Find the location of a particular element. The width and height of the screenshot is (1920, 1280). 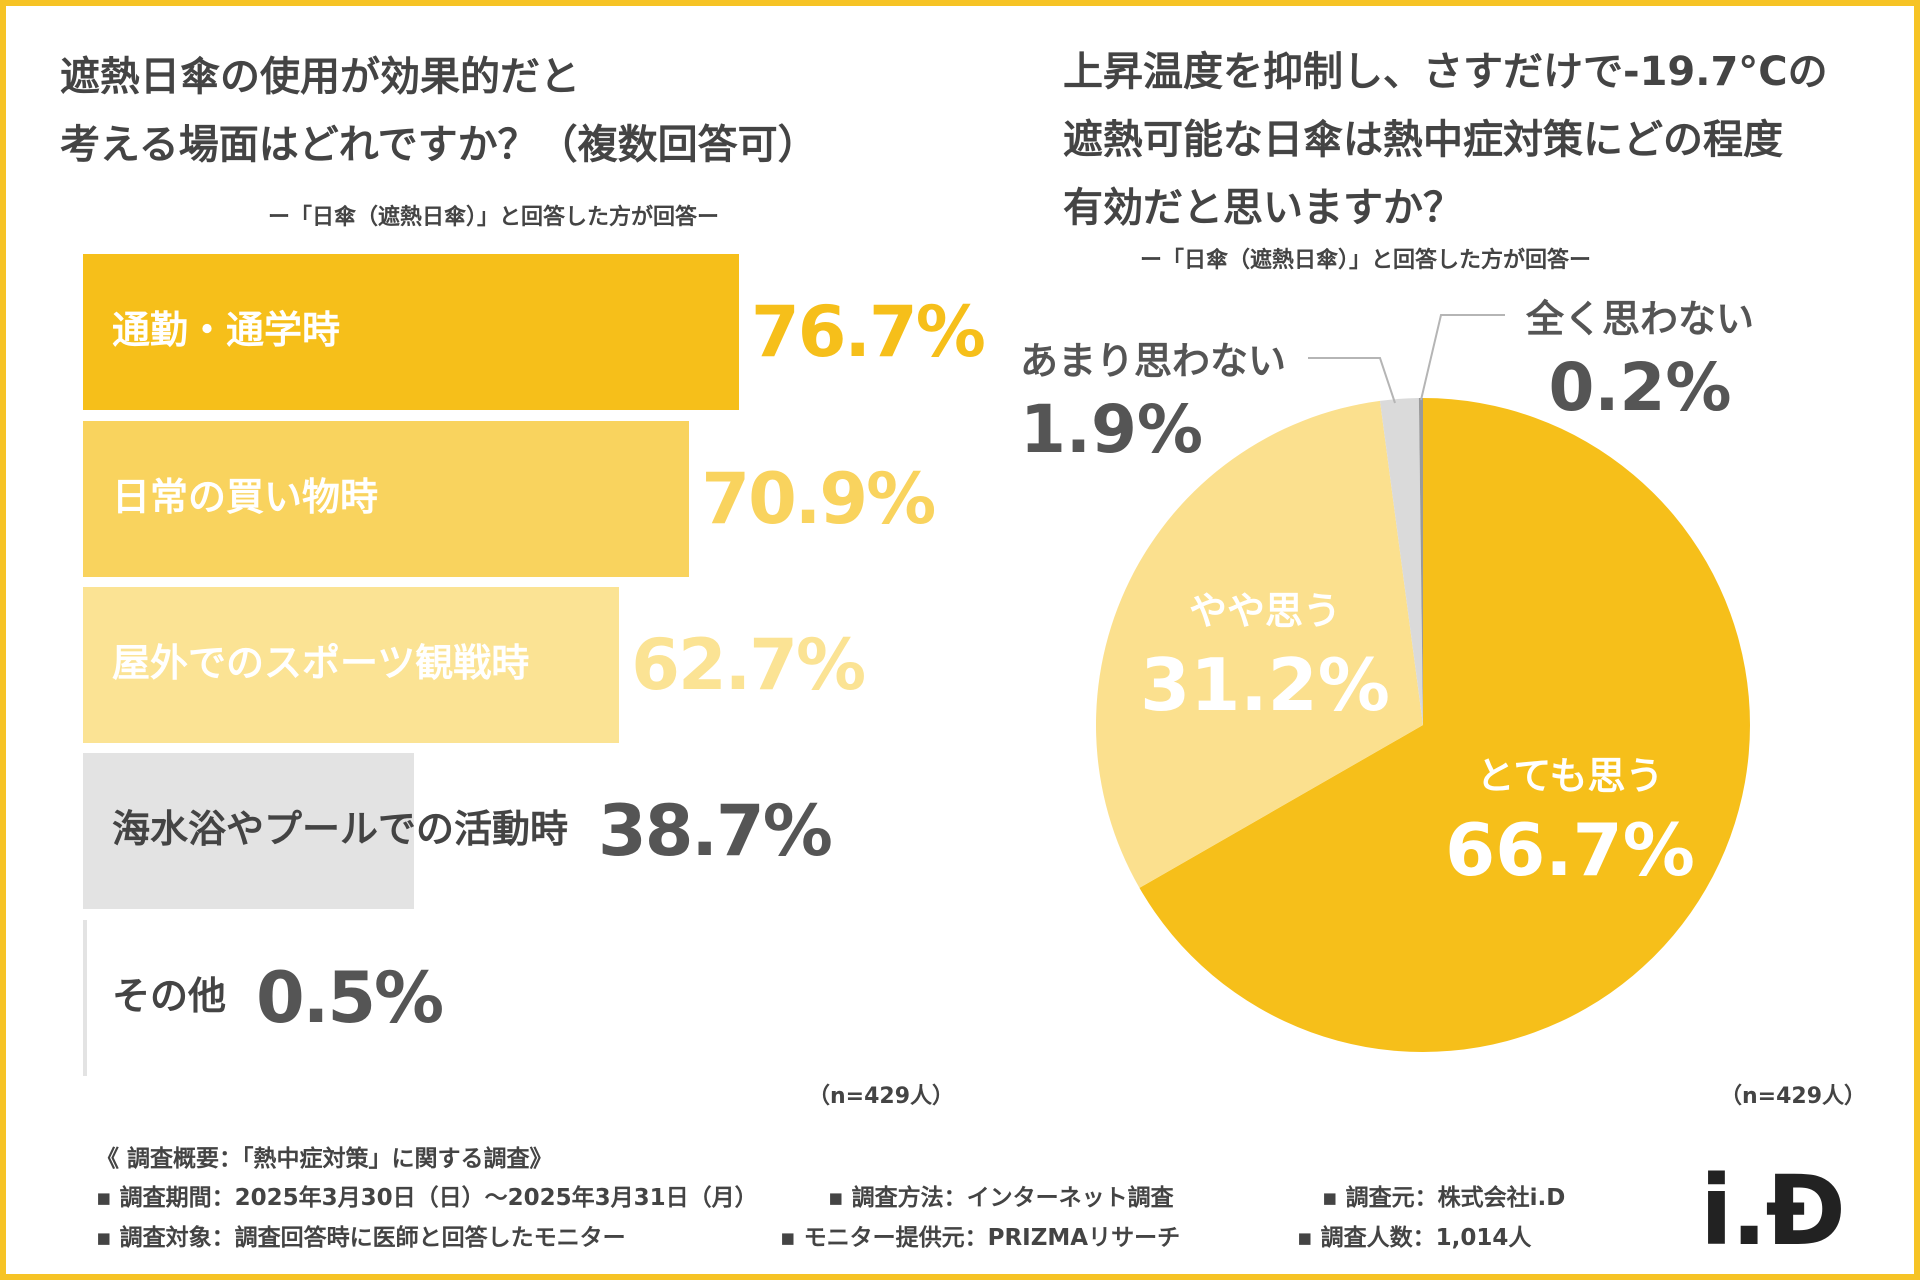

bar-value-5: 0.5% is located at coordinates (350, 998).